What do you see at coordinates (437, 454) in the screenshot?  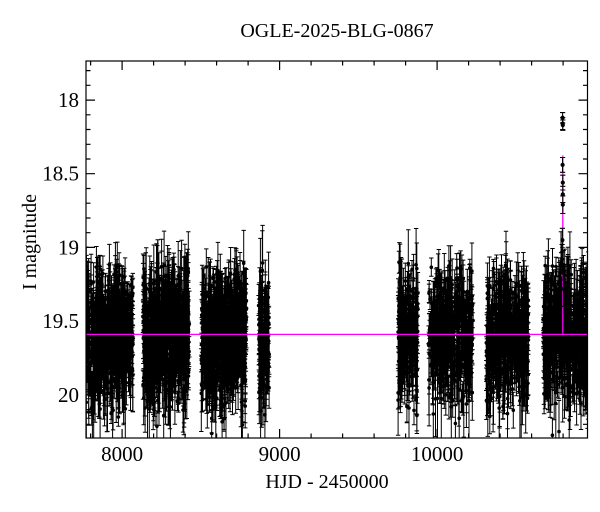 I see `x-tick-label: 10000` at bounding box center [437, 454].